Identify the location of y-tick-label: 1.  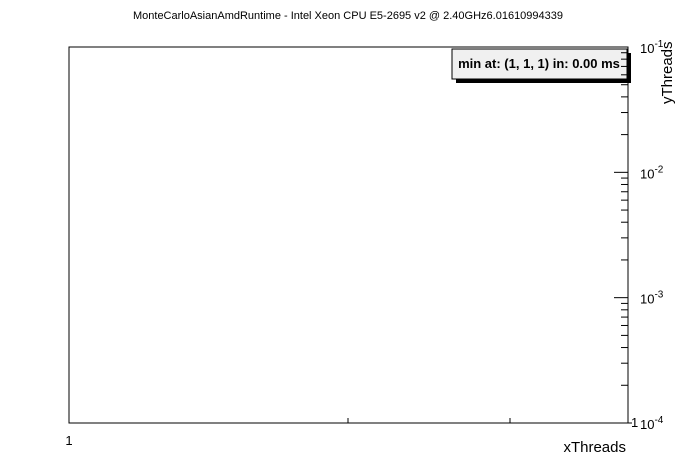
(634, 422).